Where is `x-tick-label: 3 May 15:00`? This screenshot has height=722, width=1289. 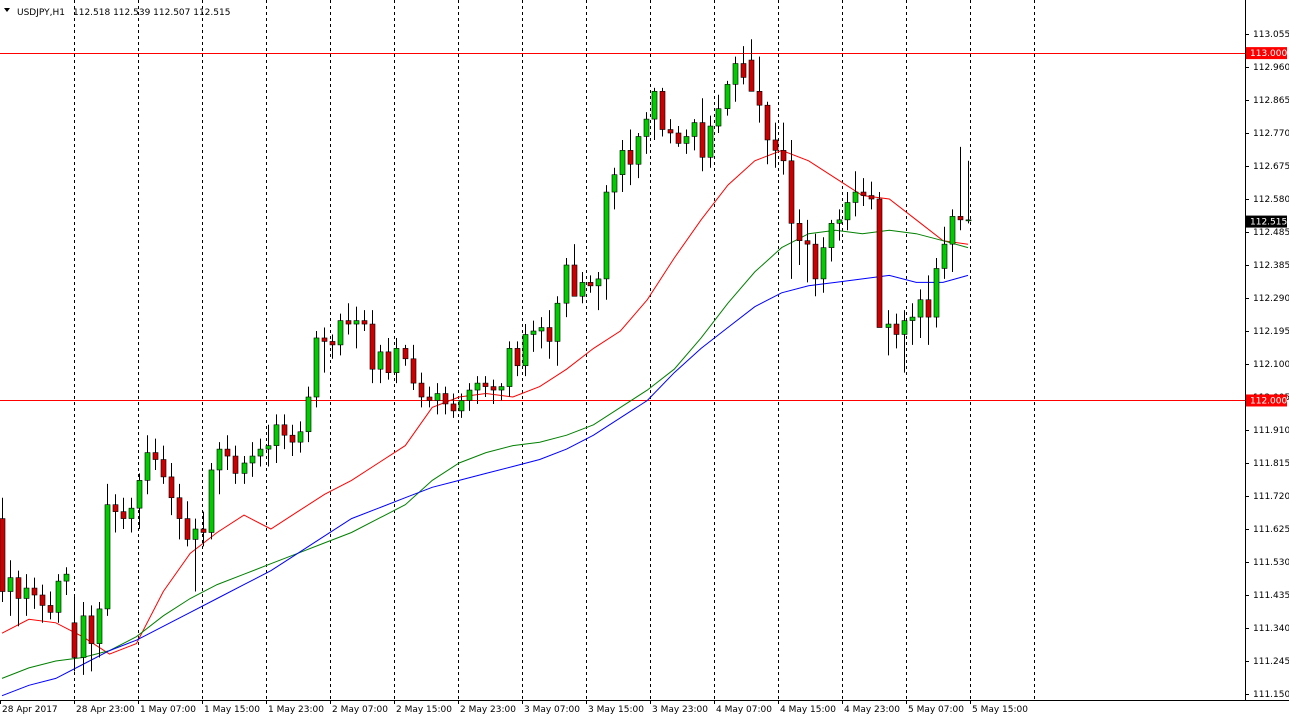
x-tick-label: 3 May 15:00 is located at coordinates (616, 710).